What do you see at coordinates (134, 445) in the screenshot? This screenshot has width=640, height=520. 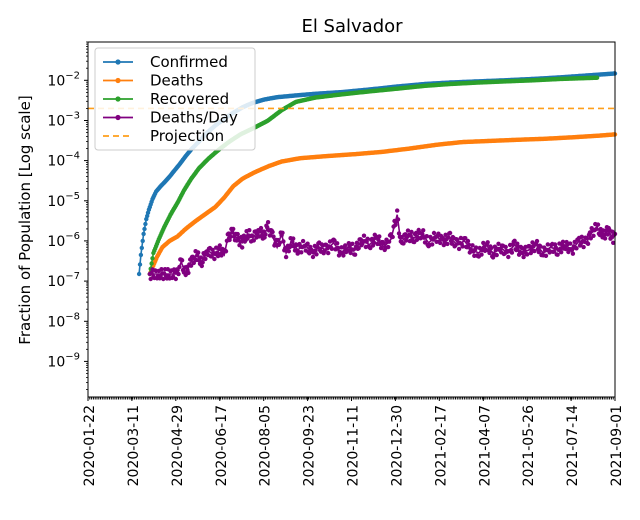 I see `x-tick-label: 2020-03-11` at bounding box center [134, 445].